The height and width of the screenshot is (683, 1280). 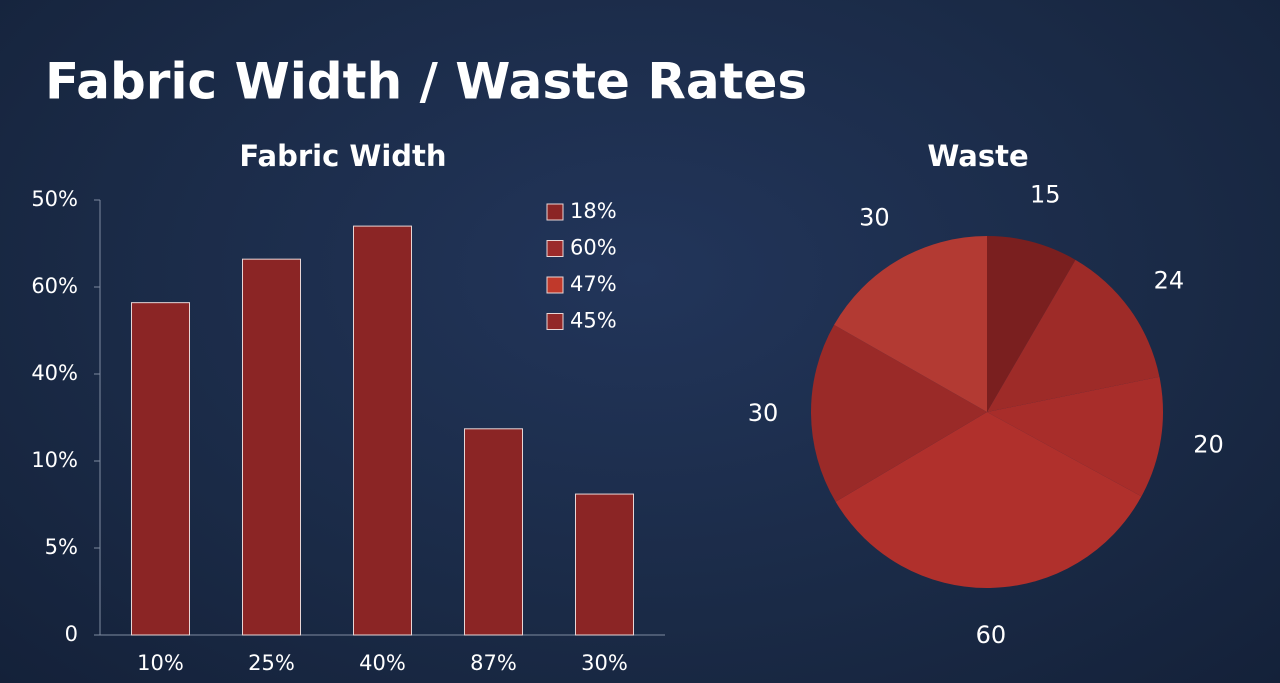 I want to click on page-title: Fabric Width / Waste Rates, so click(x=426, y=82).